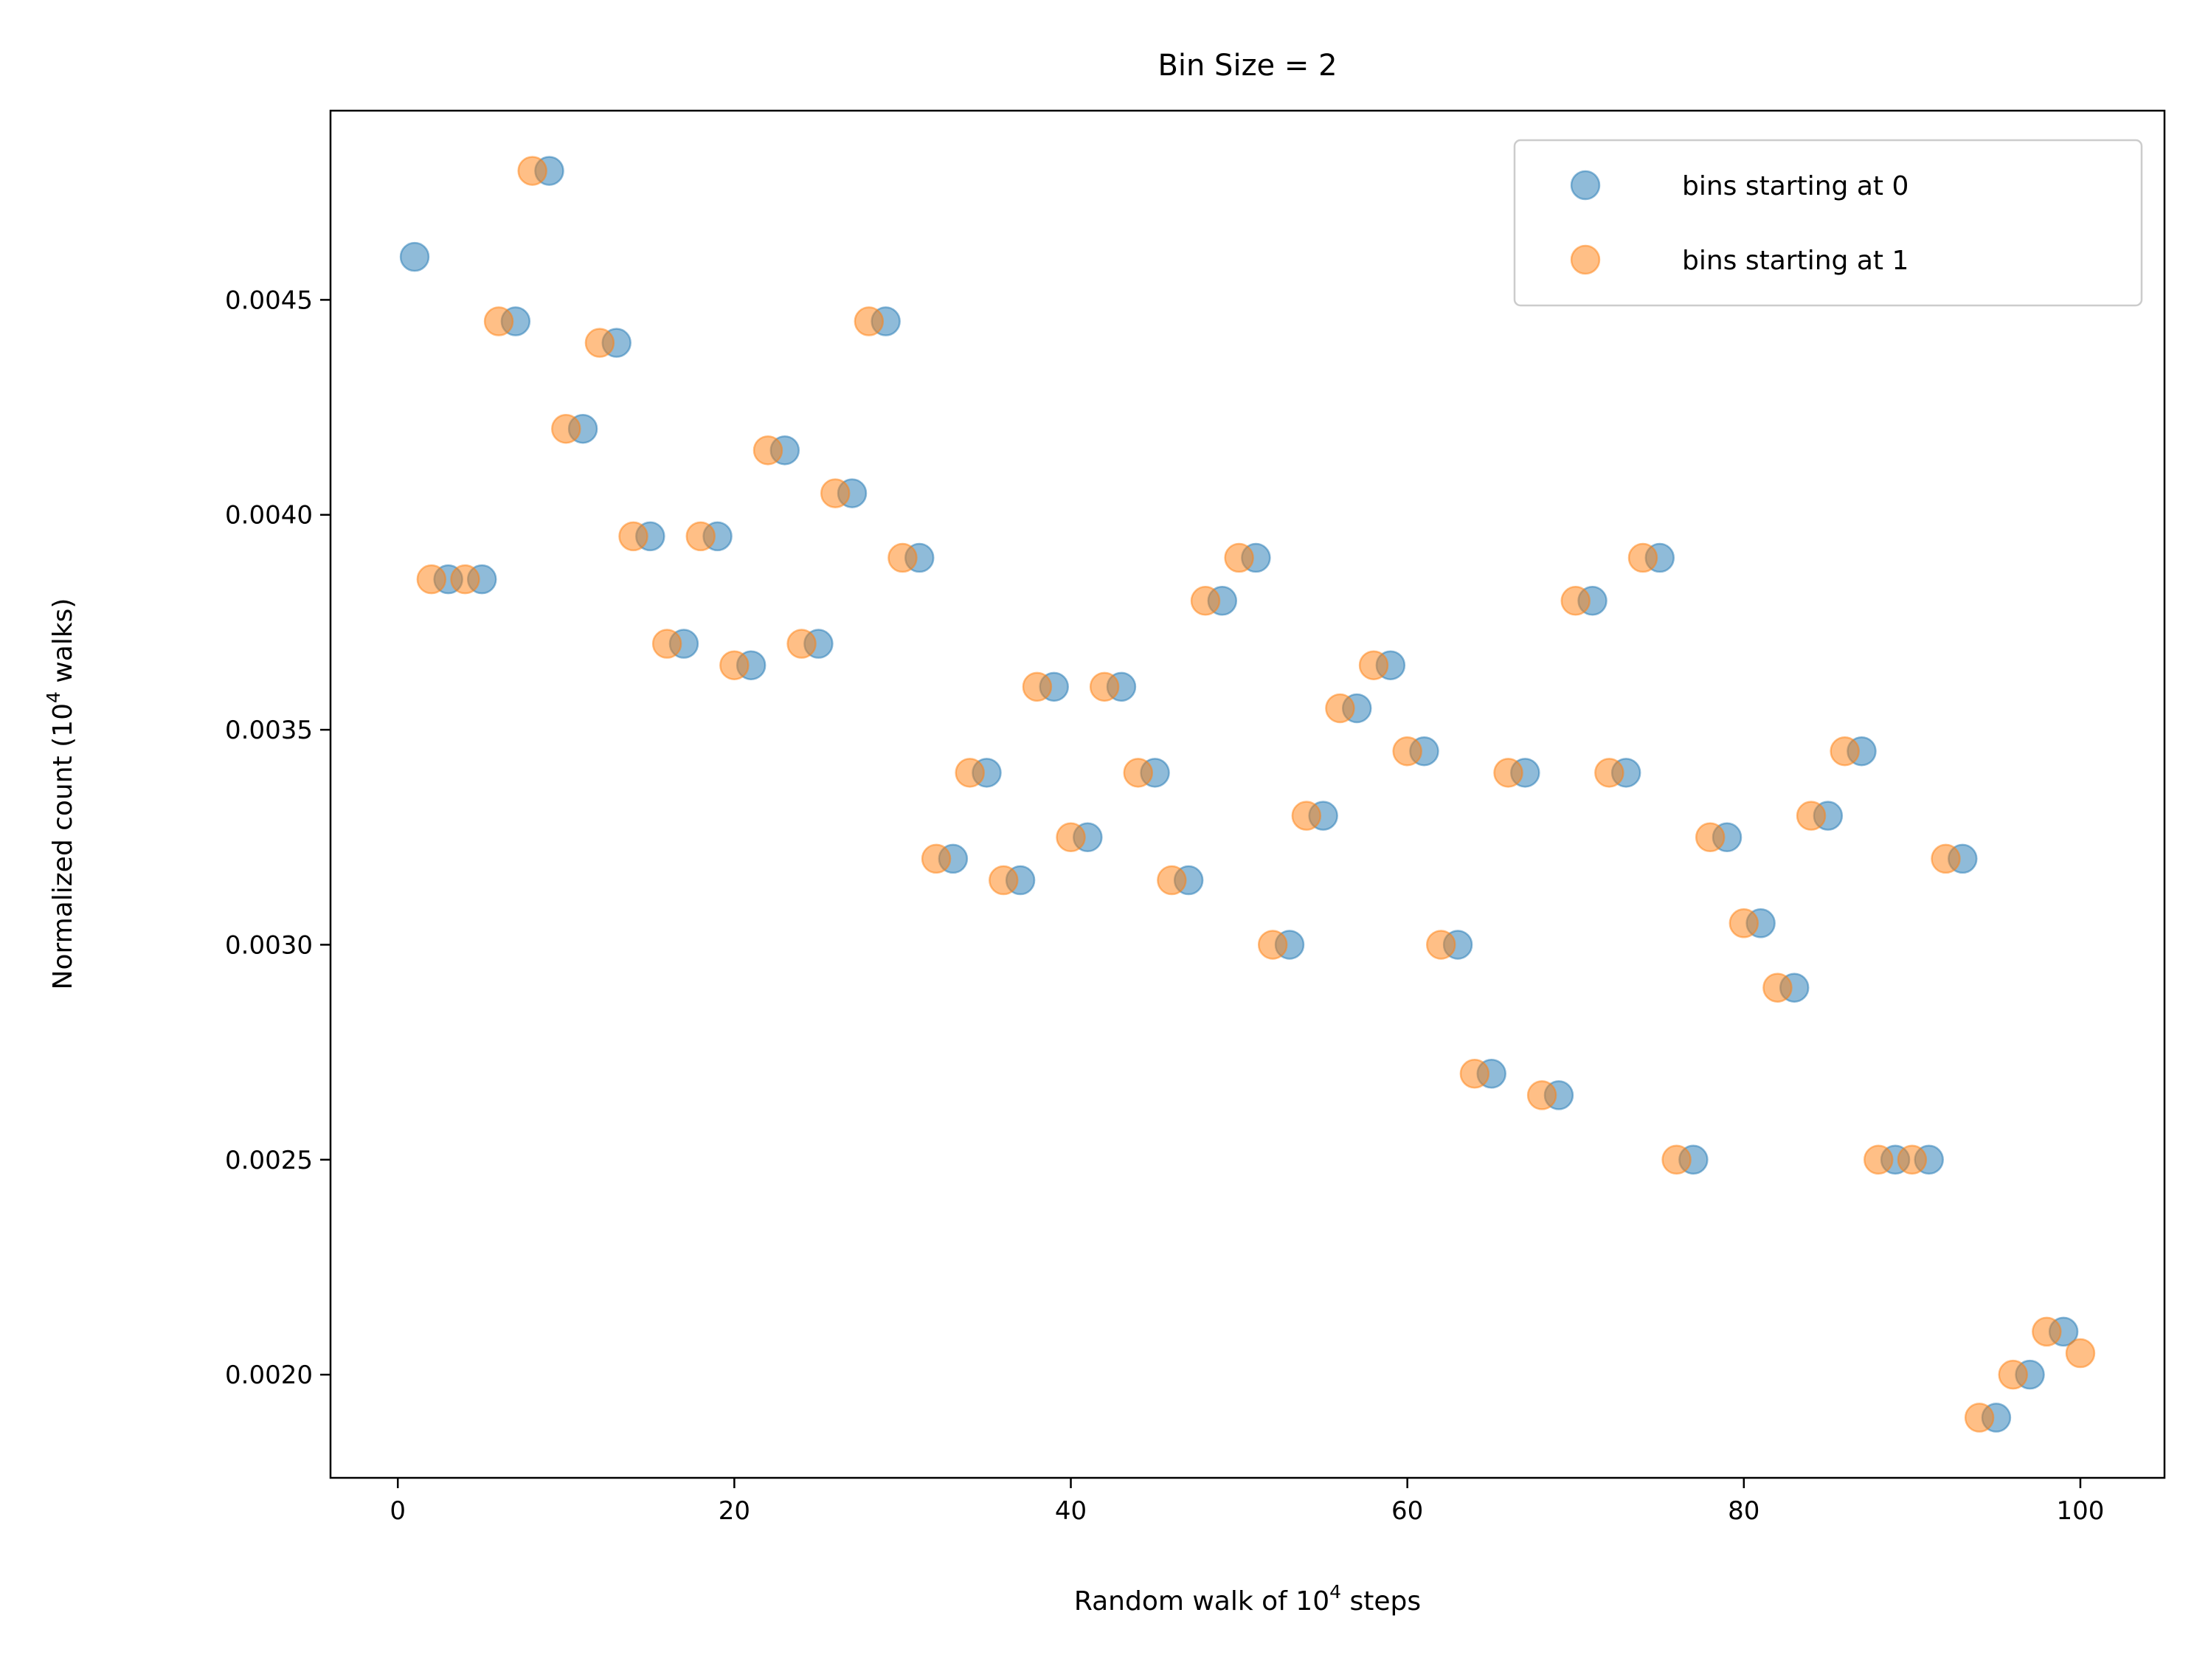  Describe the element at coordinates (1201, 1602) in the screenshot. I see `x-axis-label-base: Random walk of 10` at that location.